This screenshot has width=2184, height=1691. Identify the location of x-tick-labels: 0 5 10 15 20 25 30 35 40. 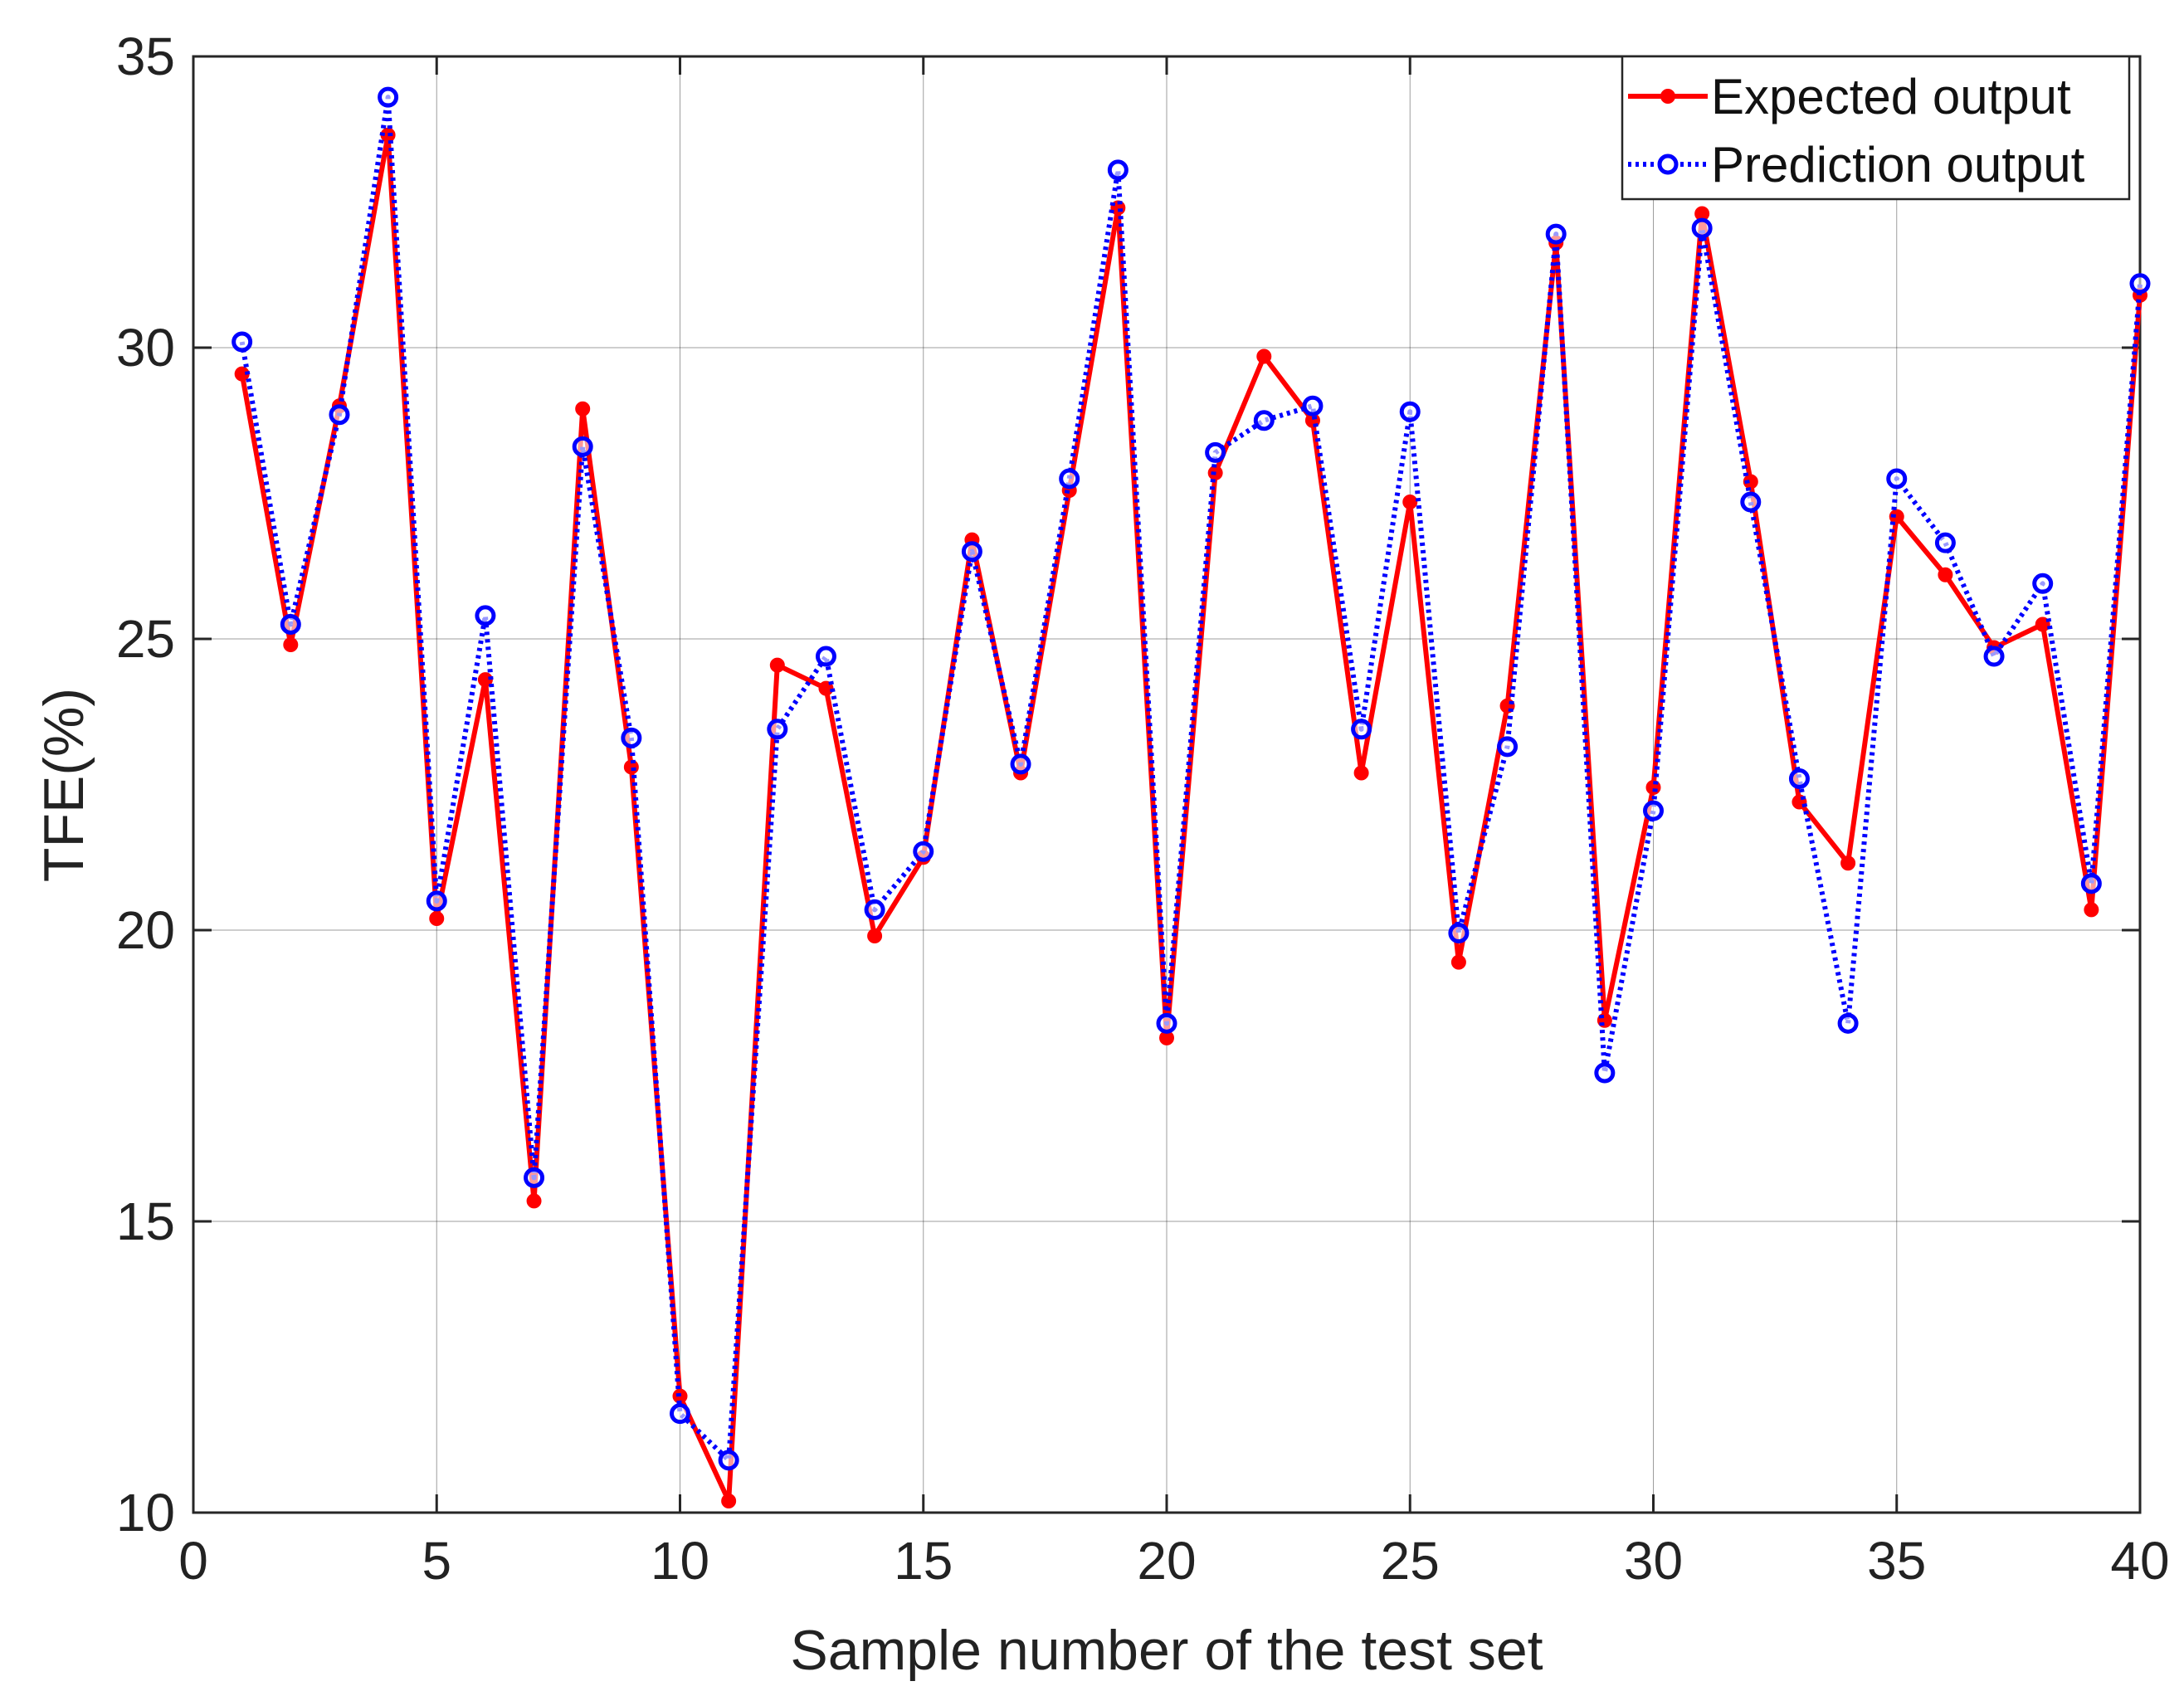
(1173, 1561).